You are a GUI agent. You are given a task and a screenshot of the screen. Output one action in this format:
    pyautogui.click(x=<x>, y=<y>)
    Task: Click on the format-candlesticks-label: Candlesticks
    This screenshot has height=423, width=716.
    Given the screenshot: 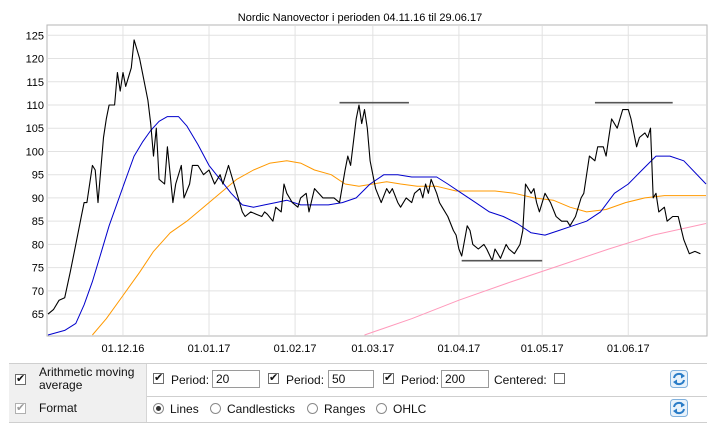 What is the action you would take?
    pyautogui.click(x=261, y=409)
    